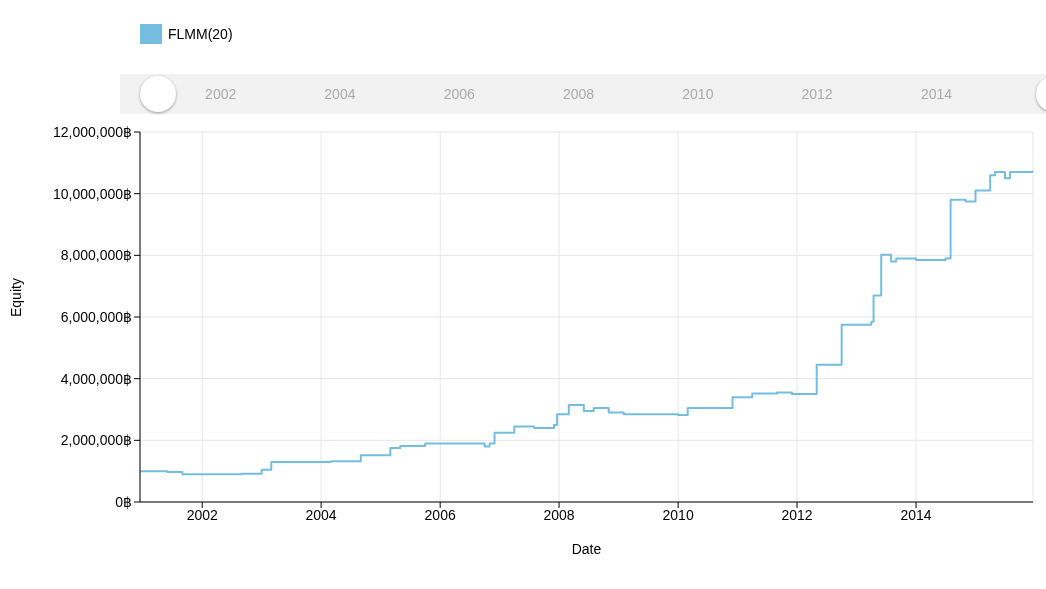 The width and height of the screenshot is (1046, 589). Describe the element at coordinates (92, 193) in the screenshot. I see `y-tick-label: 10,000,000฿` at that location.